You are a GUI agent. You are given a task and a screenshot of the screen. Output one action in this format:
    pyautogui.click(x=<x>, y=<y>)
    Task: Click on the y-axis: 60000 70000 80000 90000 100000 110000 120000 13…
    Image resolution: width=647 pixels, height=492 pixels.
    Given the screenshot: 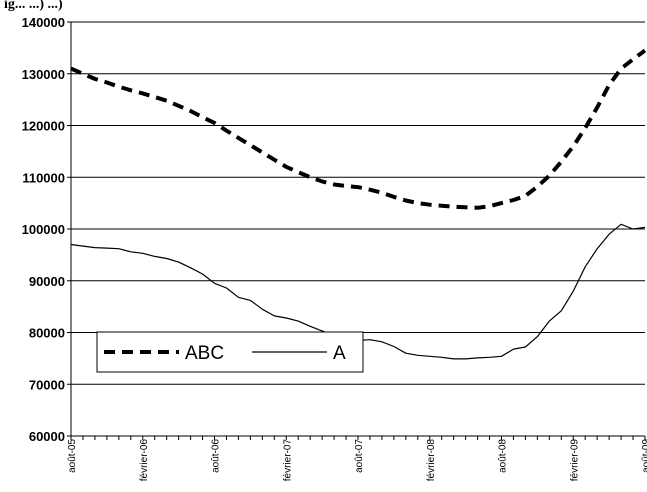 What is the action you would take?
    pyautogui.click(x=47, y=229)
    